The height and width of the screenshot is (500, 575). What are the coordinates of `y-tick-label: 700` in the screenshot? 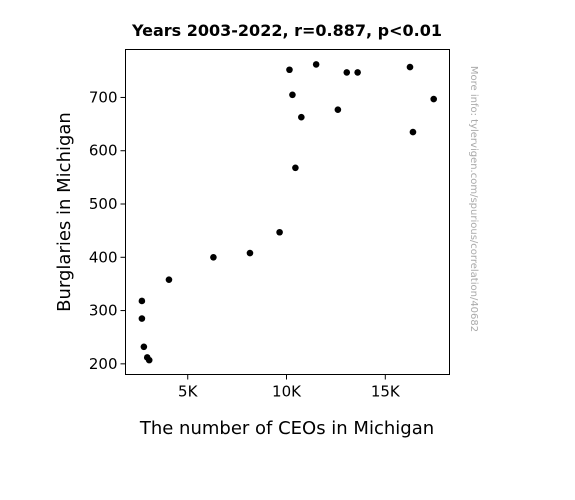 It's located at (103, 97).